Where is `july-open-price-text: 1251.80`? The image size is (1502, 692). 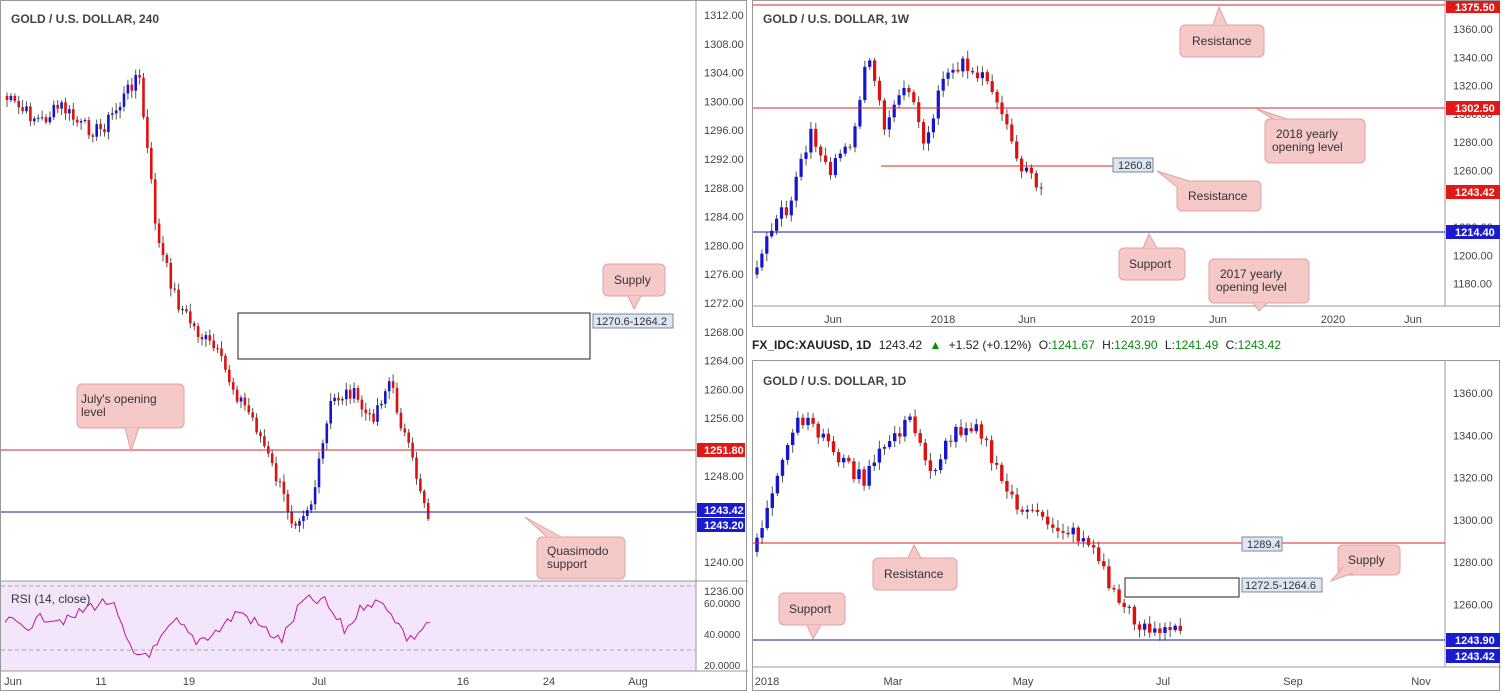 july-open-price-text: 1251.80 is located at coordinates (724, 451).